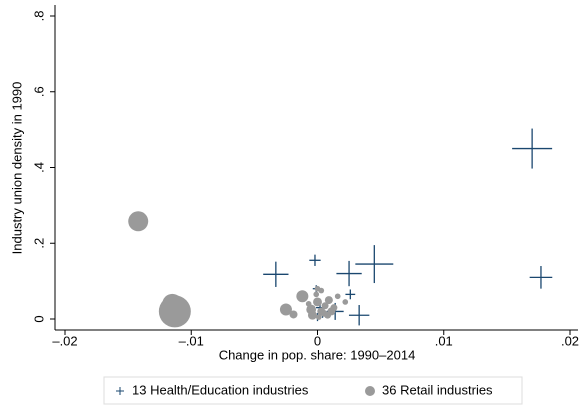 The image size is (583, 405). I want to click on legend-label: 36 Retail industries, so click(437, 389).